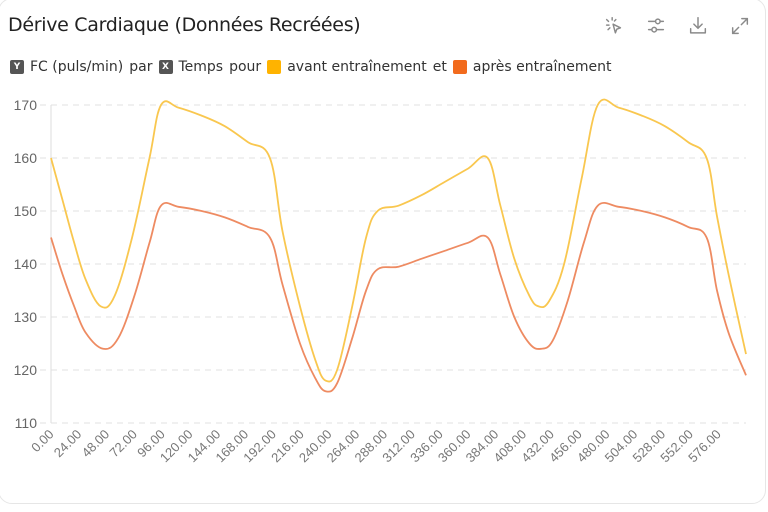 This screenshot has width=768, height=512. Describe the element at coordinates (245, 67) in the screenshot. I see `legend-for-text: pour` at that location.